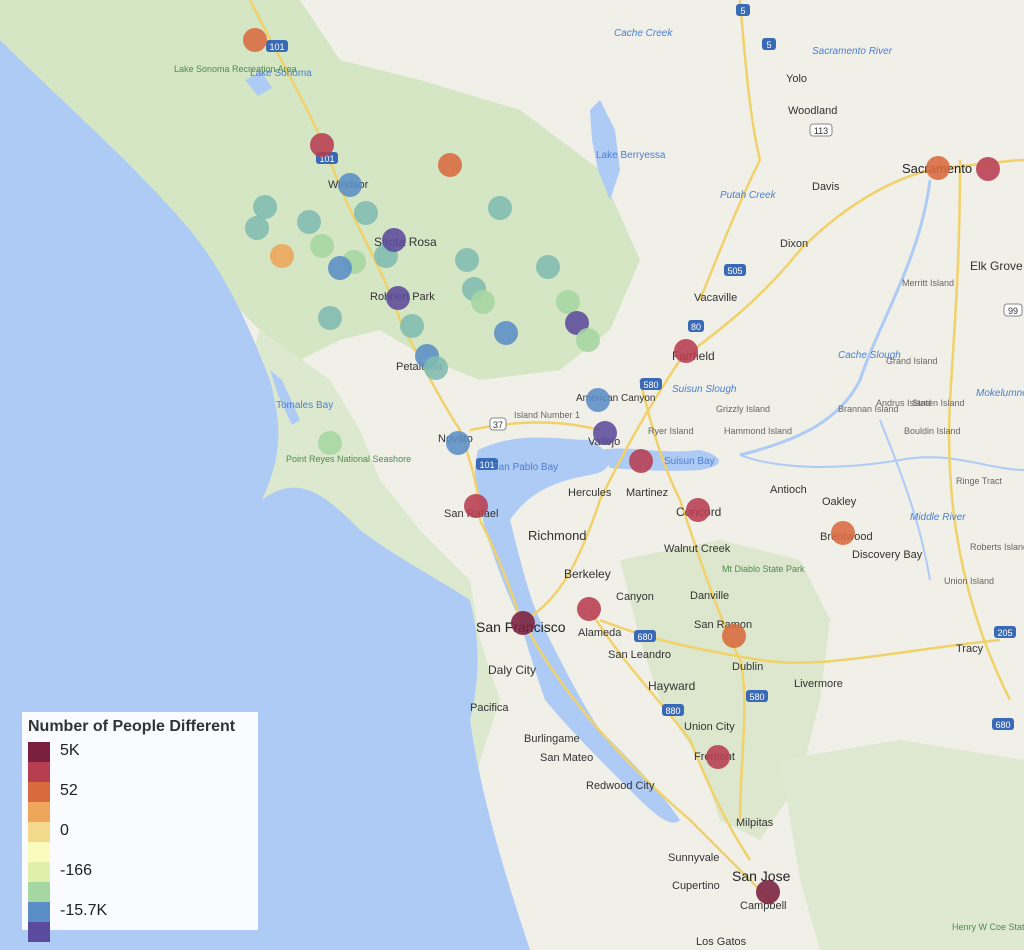 Image resolution: width=1024 pixels, height=950 pixels. I want to click on city-label: Tracy, so click(970, 649).